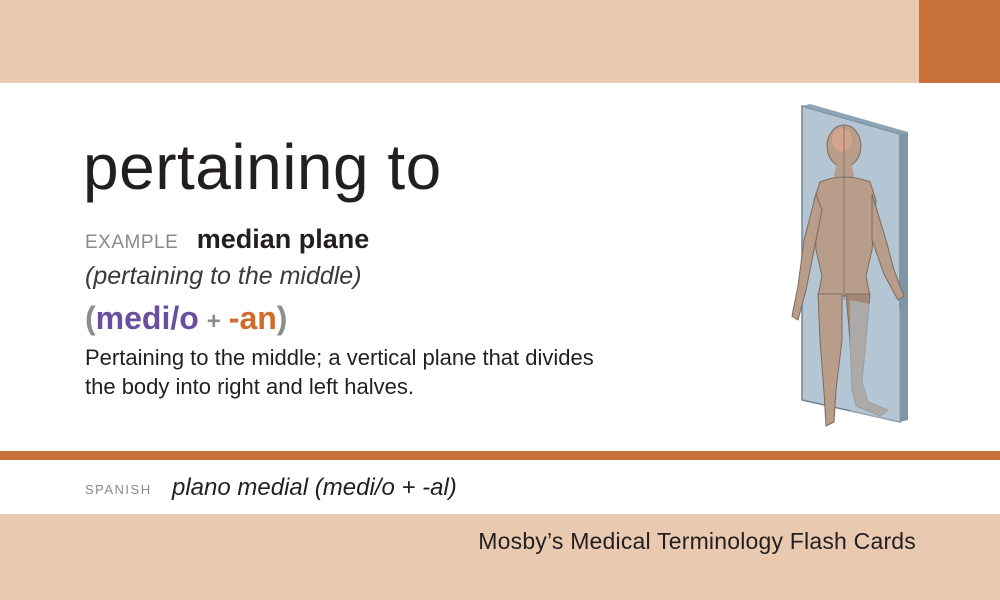  What do you see at coordinates (252, 318) in the screenshot?
I see `word-suffix: -an` at bounding box center [252, 318].